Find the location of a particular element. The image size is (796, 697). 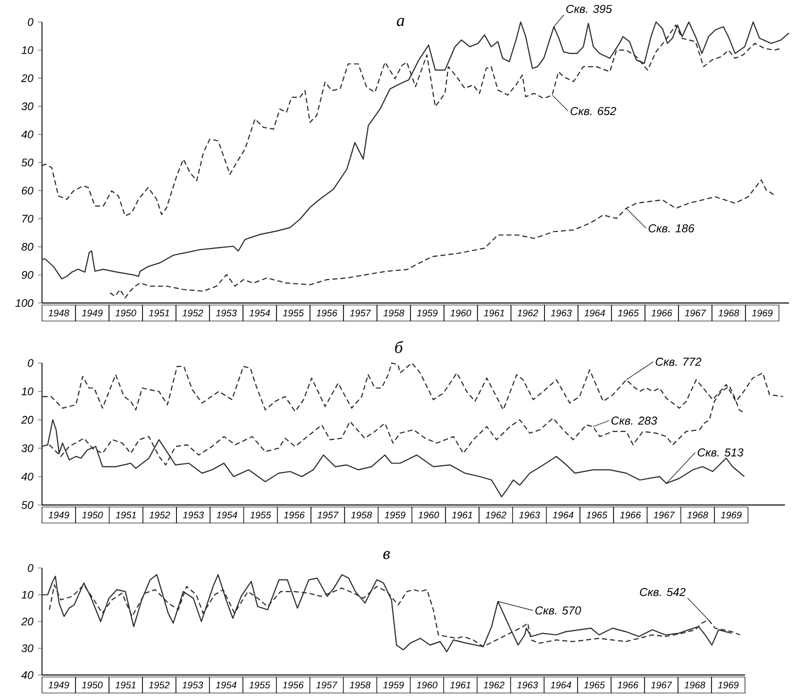

series-label: Скв. 652 is located at coordinates (593, 111).